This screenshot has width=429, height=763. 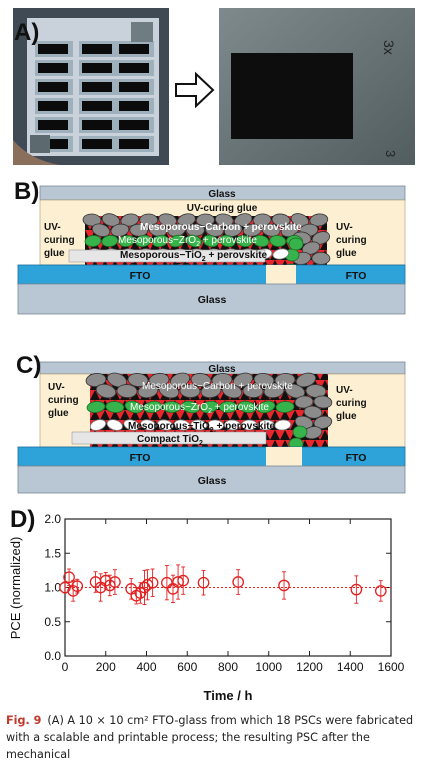 What do you see at coordinates (351, 403) in the screenshot?
I see `glue-right-label: UV- curing glue` at bounding box center [351, 403].